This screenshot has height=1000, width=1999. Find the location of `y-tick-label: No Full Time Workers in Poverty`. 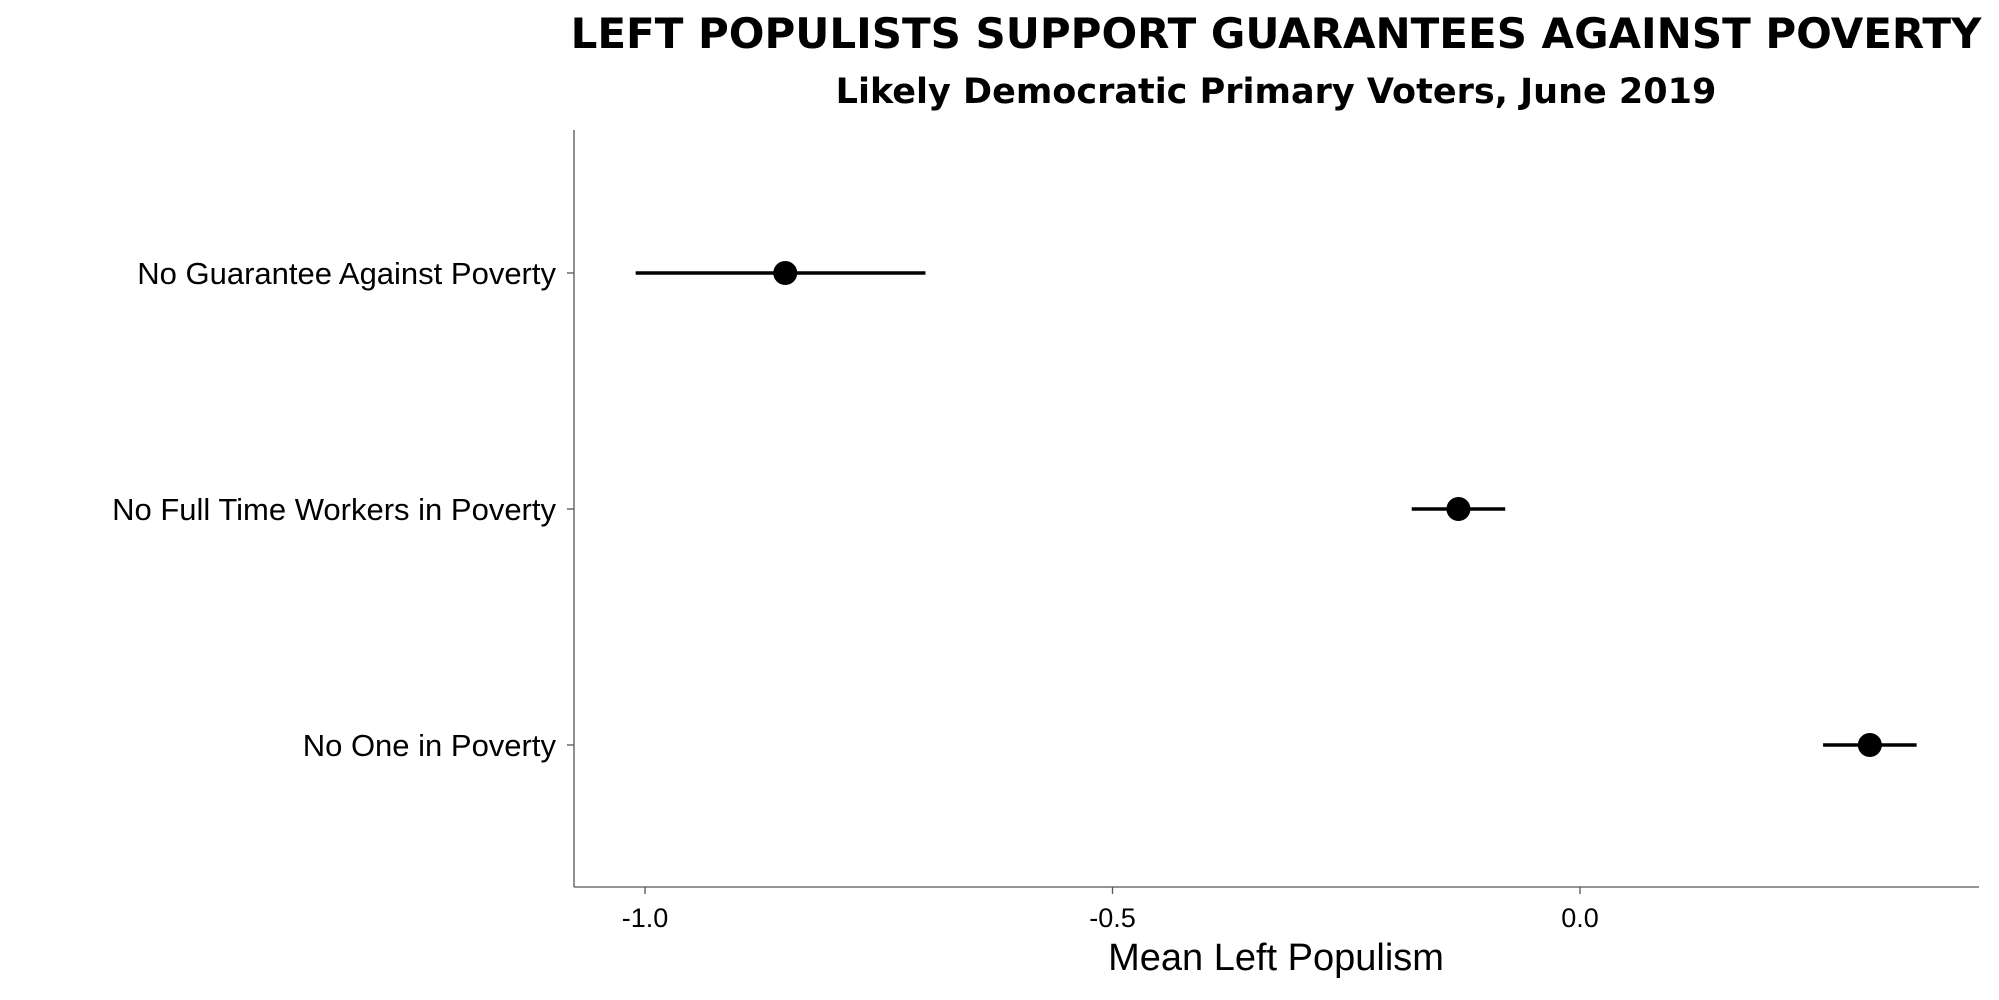

y-tick-label: No Full Time Workers in Poverty is located at coordinates (334, 509).